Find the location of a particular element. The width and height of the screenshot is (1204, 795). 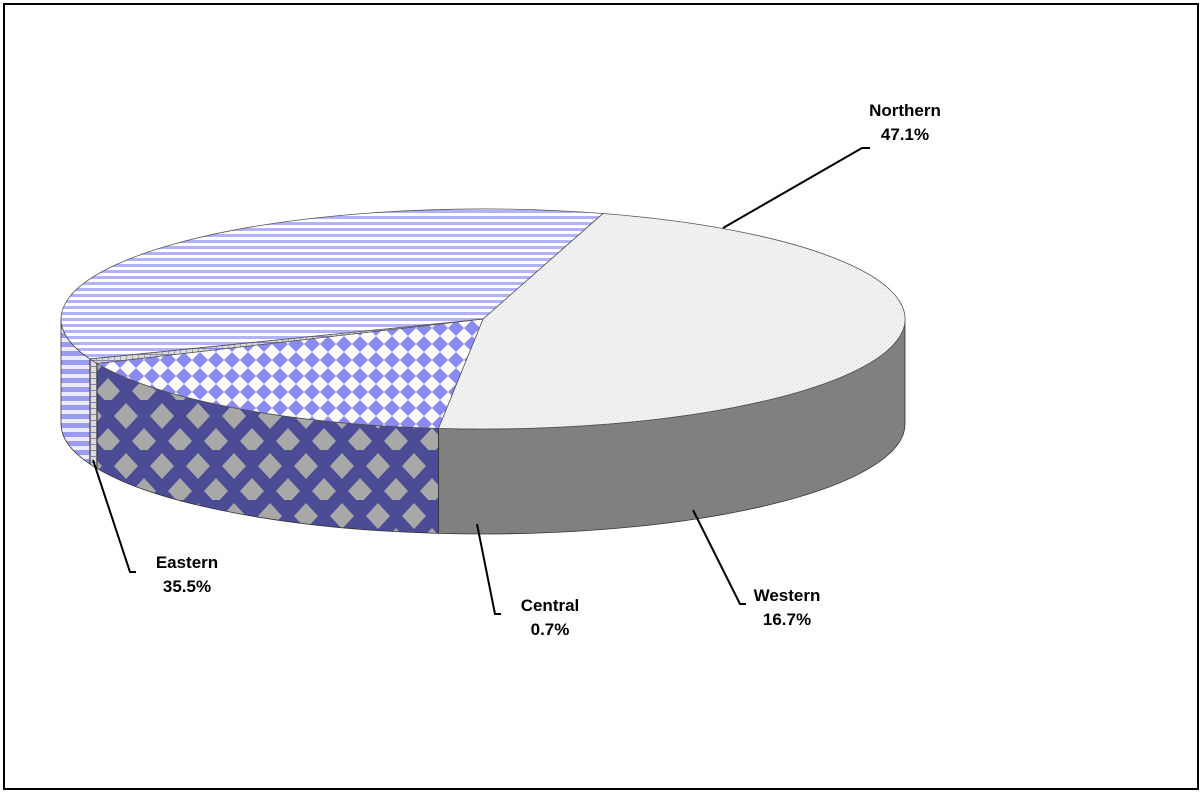

label-name-central: Central is located at coordinates (550, 605).